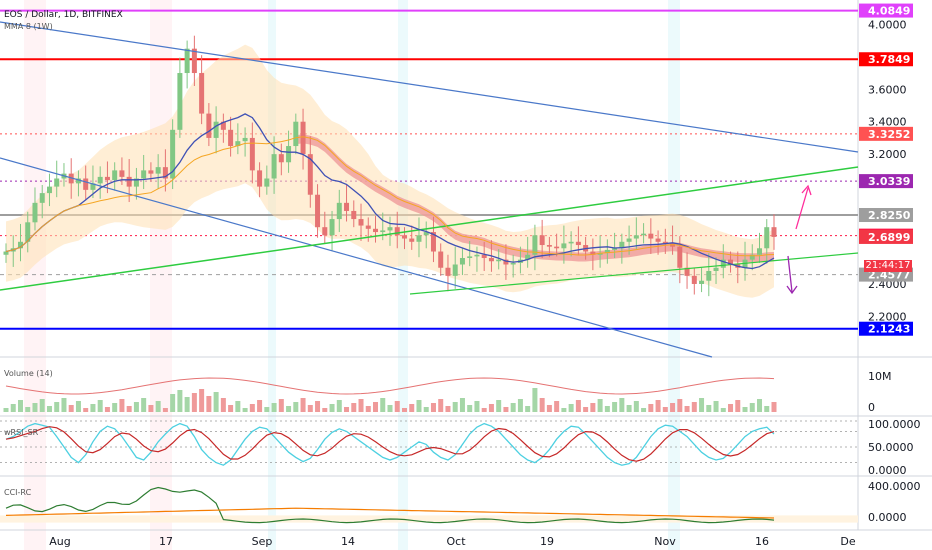  What do you see at coordinates (665, 541) in the screenshot?
I see `x-tick-label-6: Nov` at bounding box center [665, 541].